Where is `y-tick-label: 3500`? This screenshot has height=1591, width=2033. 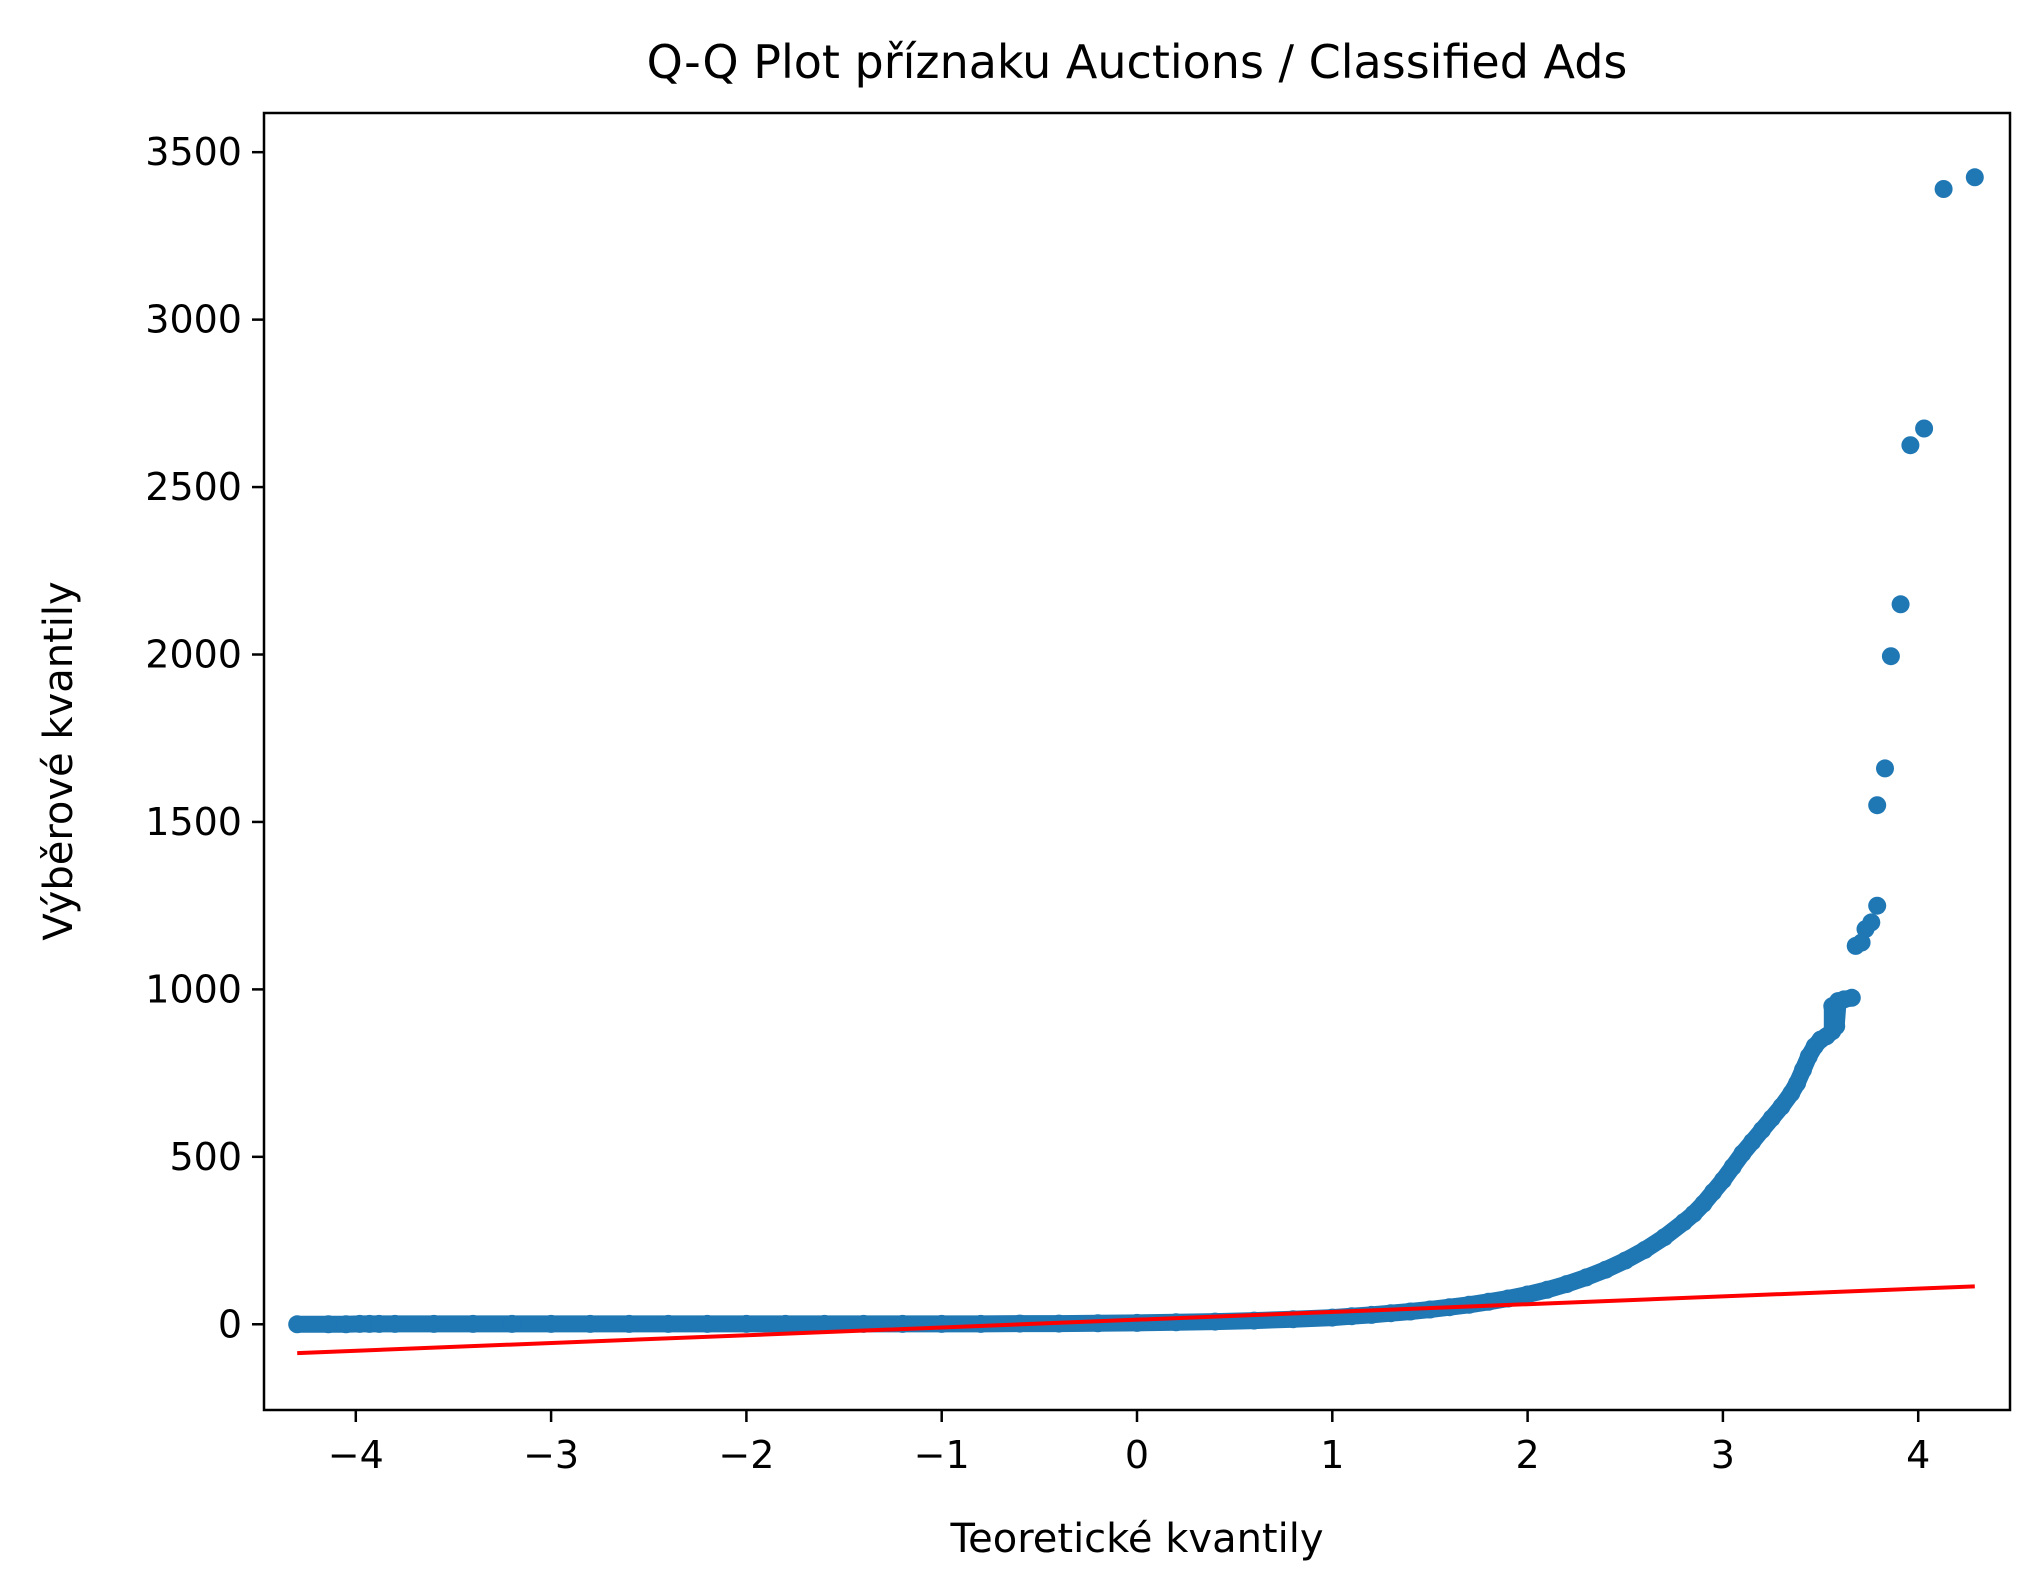 y-tick-label: 3500 is located at coordinates (193, 152).